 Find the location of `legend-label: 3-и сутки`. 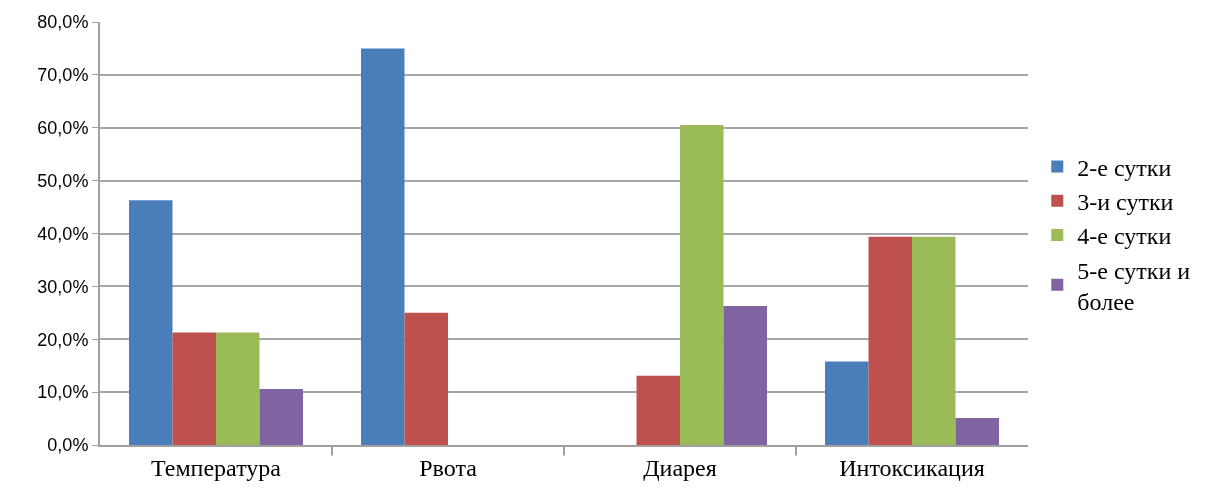

legend-label: 3-и сутки is located at coordinates (1125, 202).